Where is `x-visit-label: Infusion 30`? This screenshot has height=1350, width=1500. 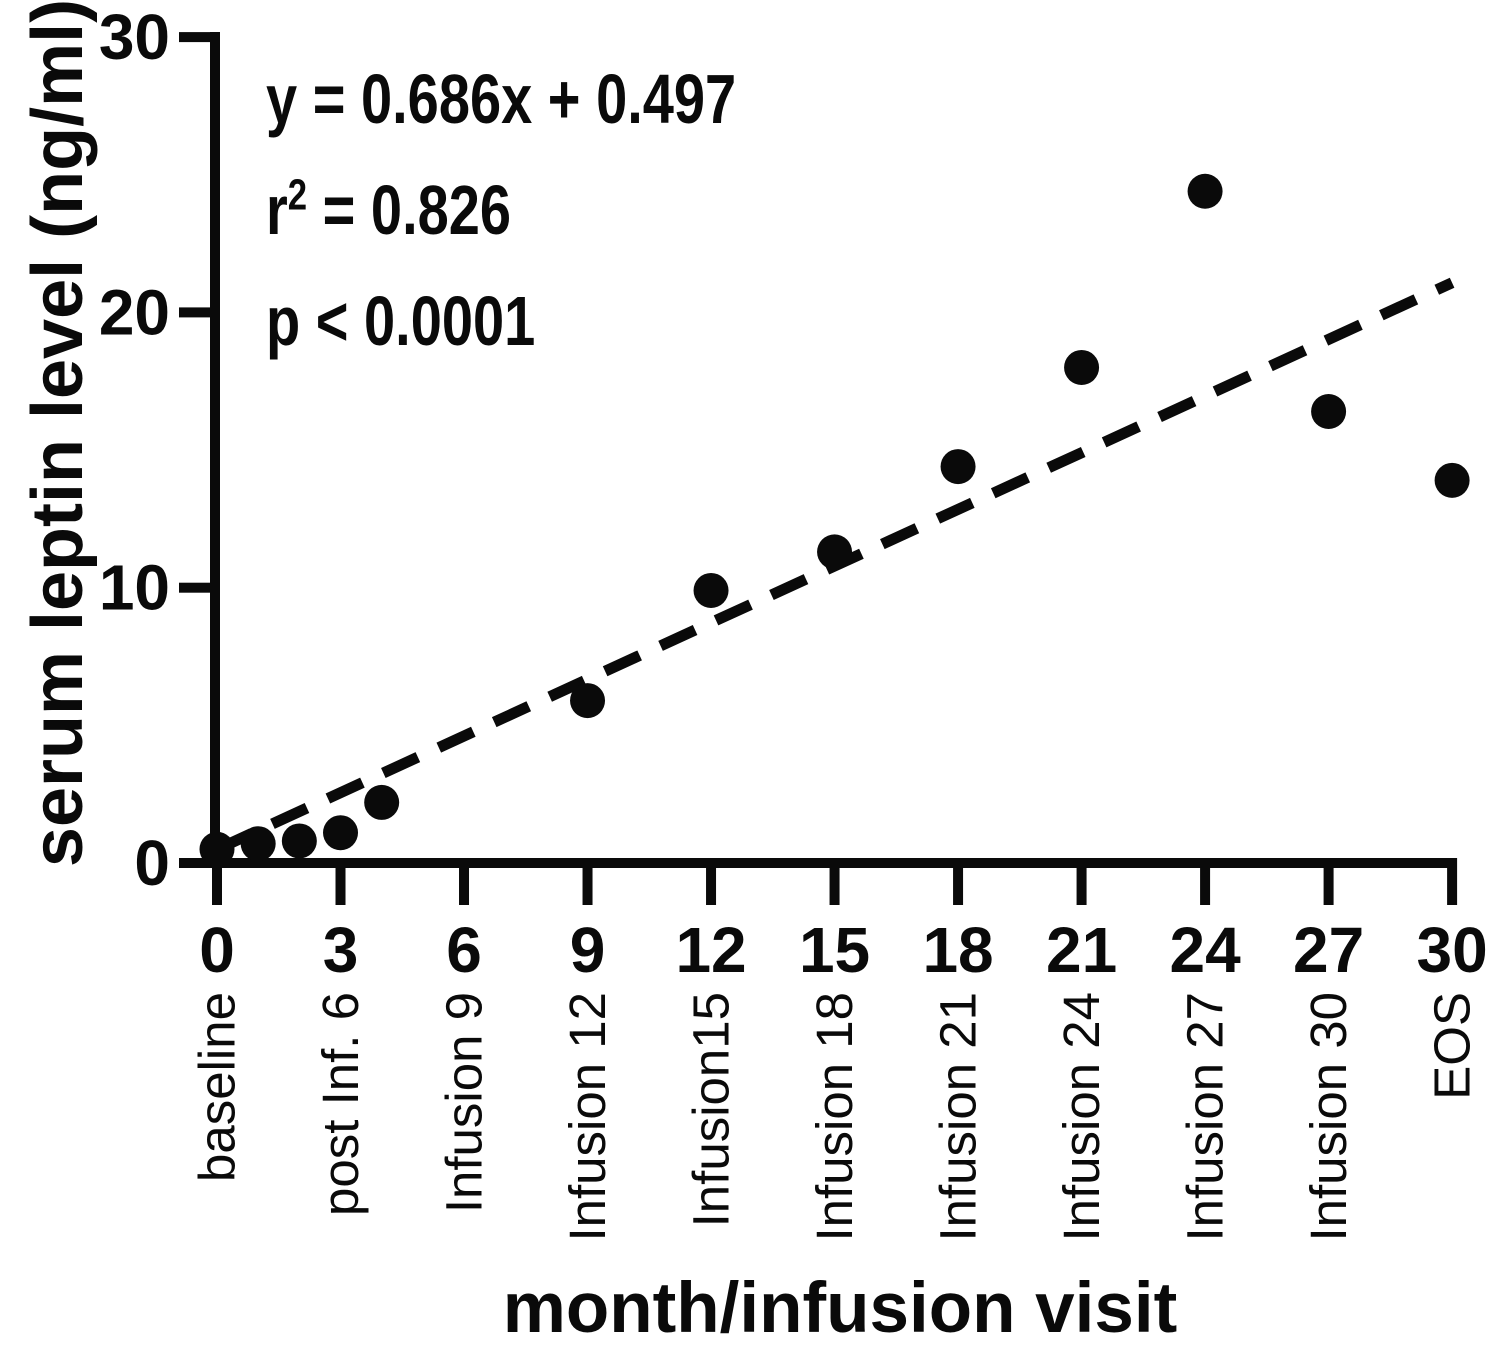
x-visit-label: Infusion 30 is located at coordinates (1328, 1117).